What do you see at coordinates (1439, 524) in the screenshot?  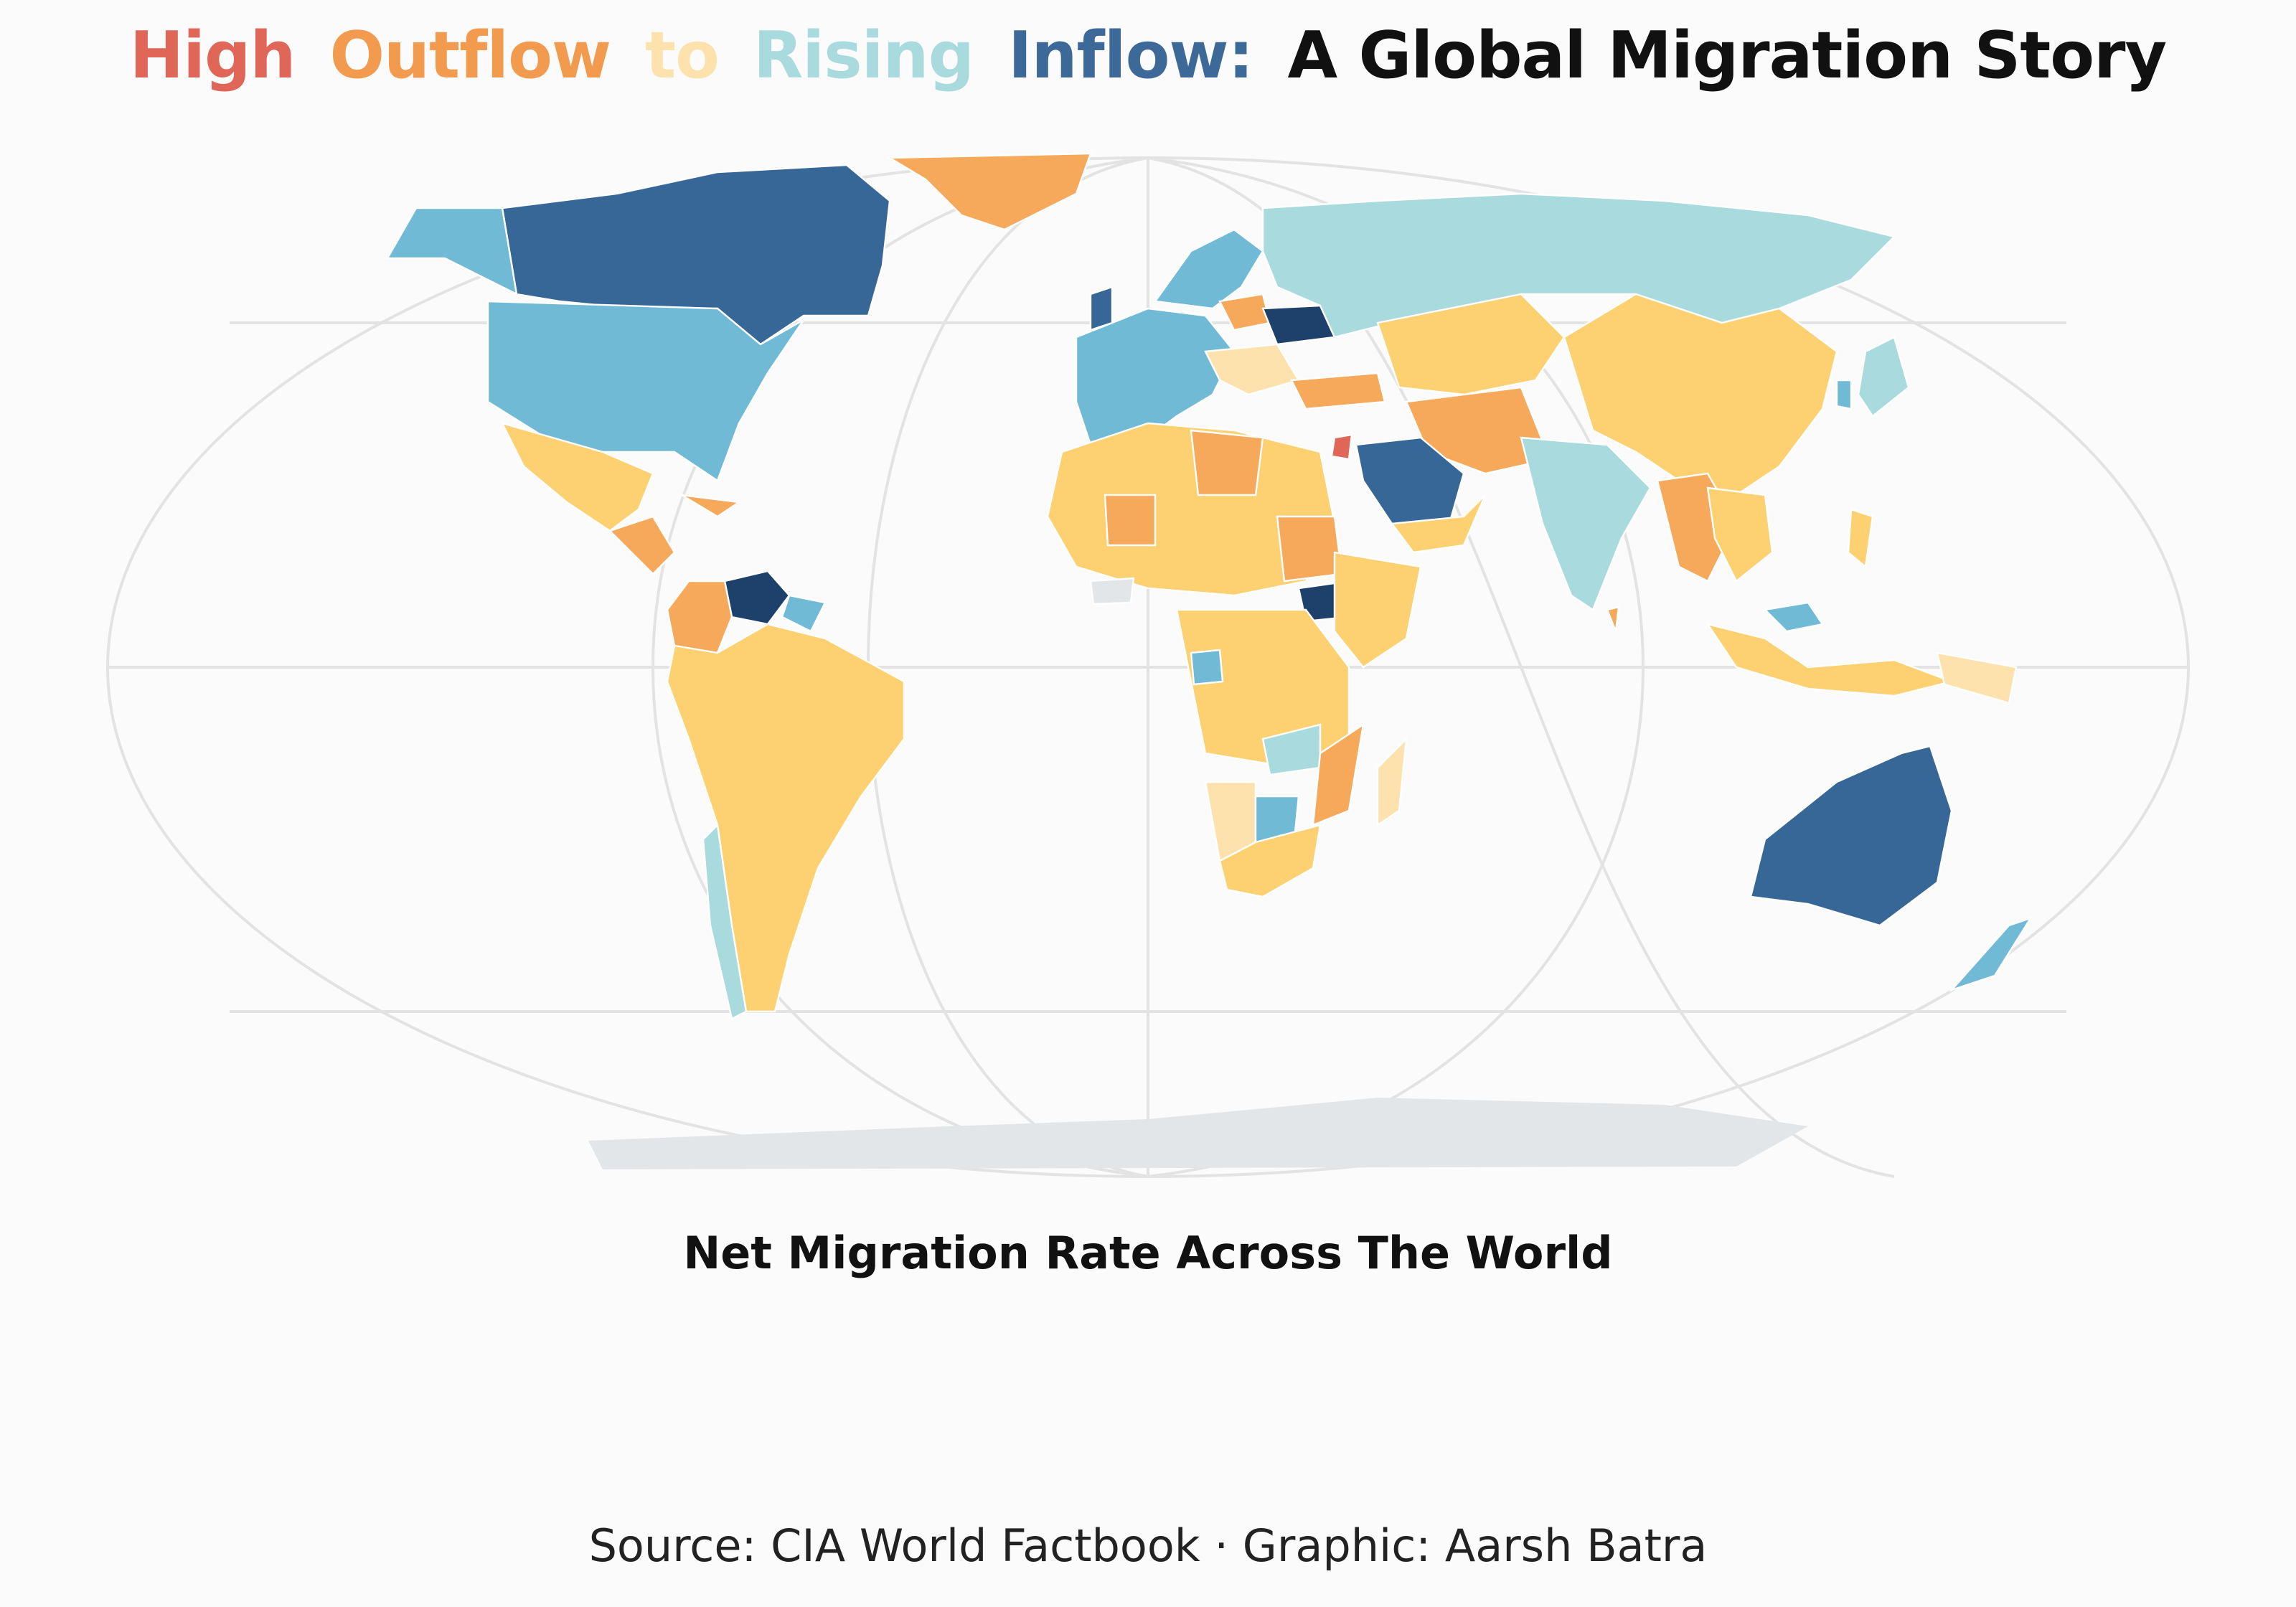 I see `yemen-oman` at bounding box center [1439, 524].